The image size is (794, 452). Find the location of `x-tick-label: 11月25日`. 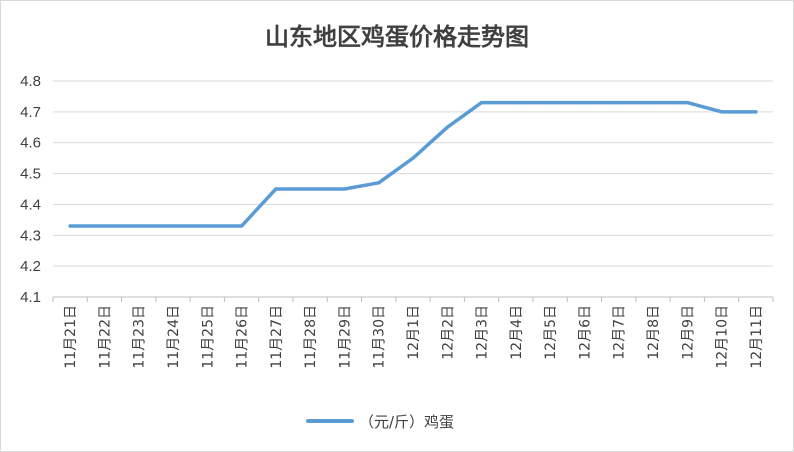

x-tick-label: 11月25日 is located at coordinates (208, 337).